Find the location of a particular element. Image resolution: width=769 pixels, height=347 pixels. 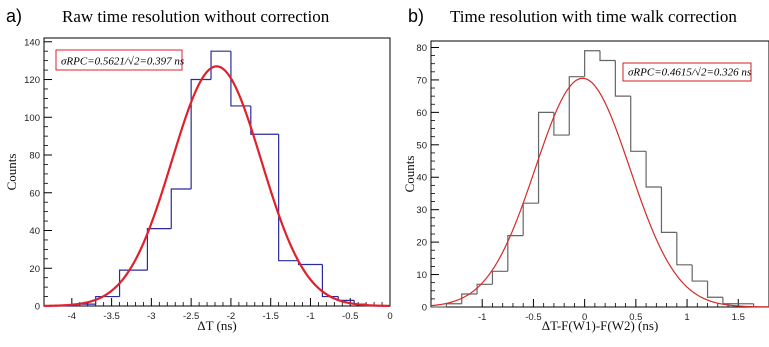

y-tick-label: 30 is located at coordinates (421, 210).